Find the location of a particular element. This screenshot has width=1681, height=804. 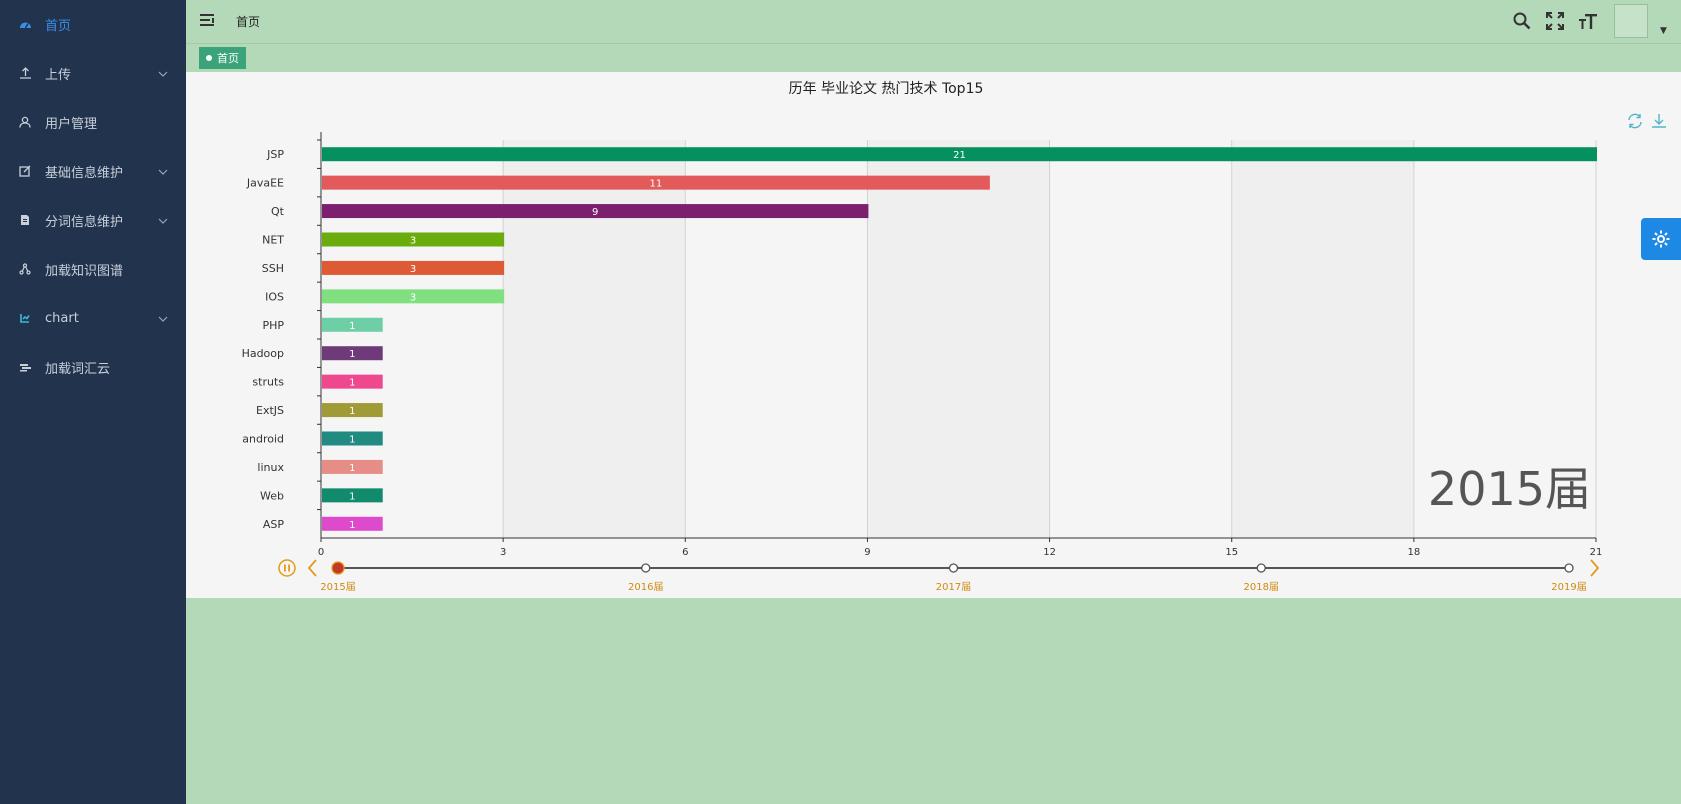

sidebar-item-label: chart is located at coordinates (62, 318).